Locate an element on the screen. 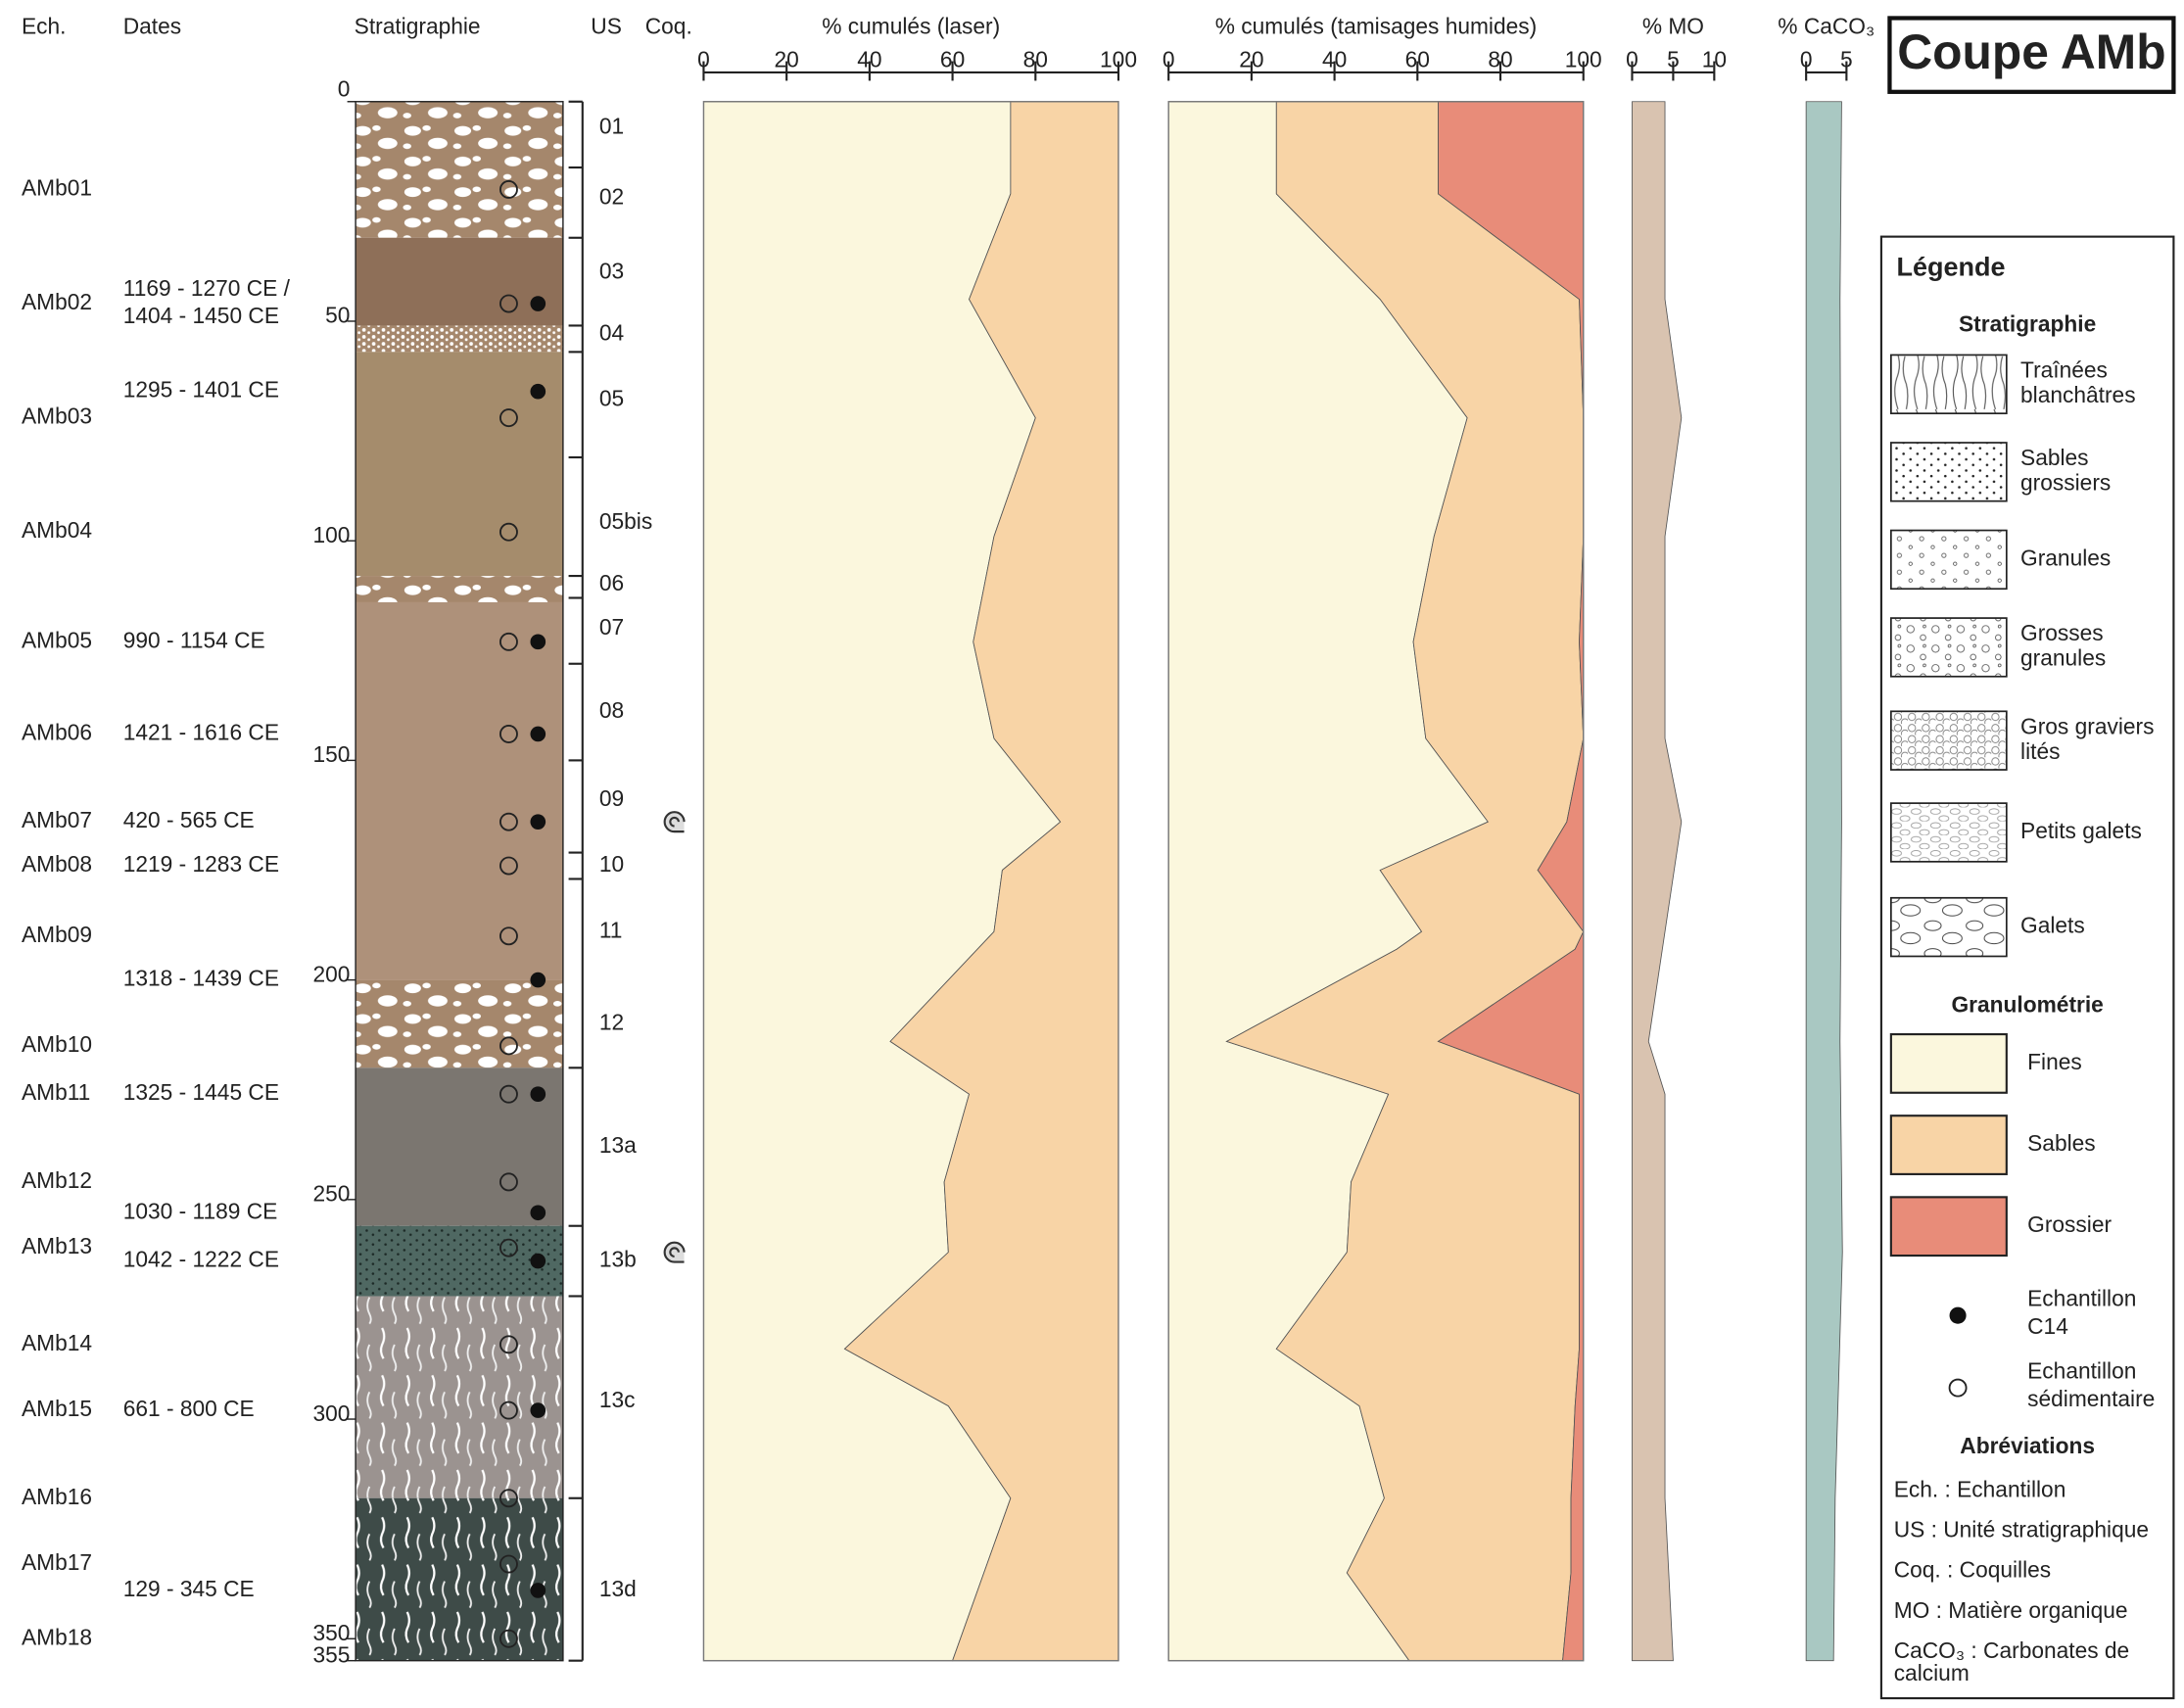 This screenshot has width=2184, height=1708. sample-name: AMb13 is located at coordinates (57, 1245).